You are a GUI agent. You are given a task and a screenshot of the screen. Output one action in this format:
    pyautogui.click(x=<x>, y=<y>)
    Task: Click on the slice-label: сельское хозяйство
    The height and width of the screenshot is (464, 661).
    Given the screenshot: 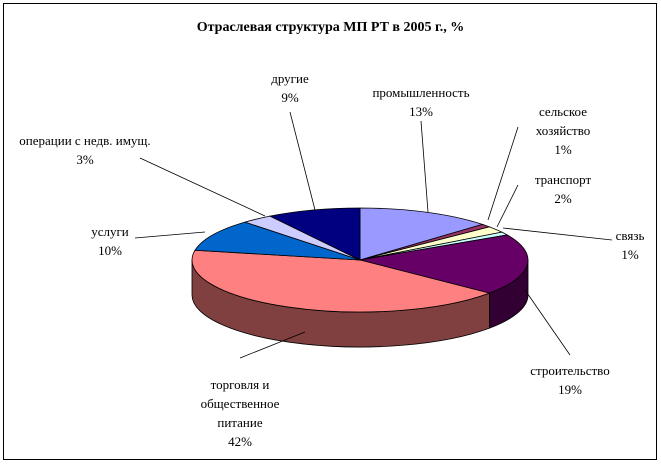 What is the action you would take?
    pyautogui.click(x=563, y=121)
    